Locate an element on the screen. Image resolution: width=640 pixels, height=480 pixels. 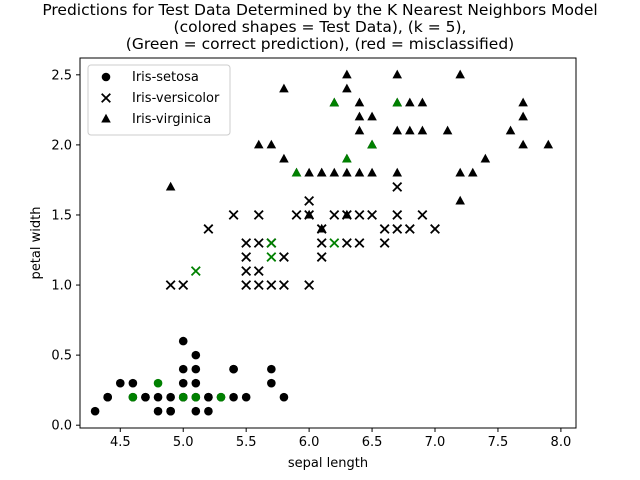
legend-label-virginica: Iris-virginica is located at coordinates (171, 119).